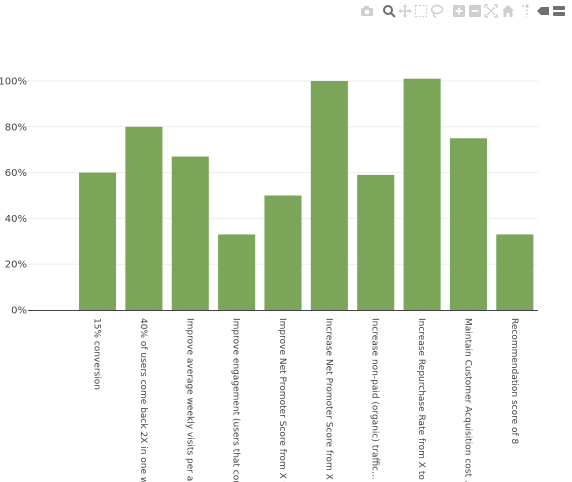 The width and height of the screenshot is (572, 482). I want to click on lasso-select-icon, so click(437, 10).